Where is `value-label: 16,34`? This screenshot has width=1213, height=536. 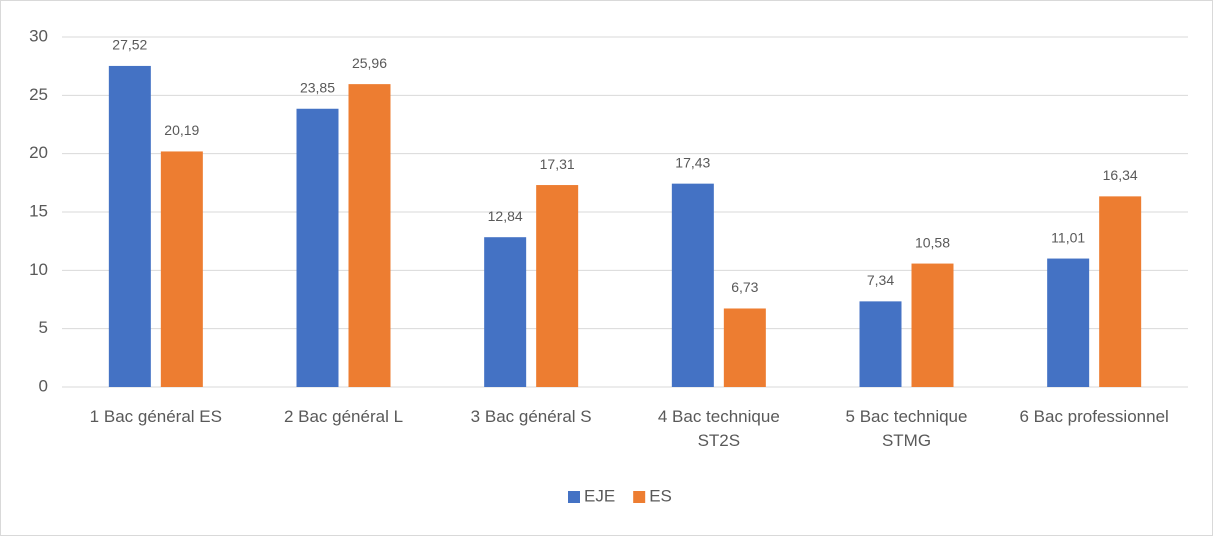 value-label: 16,34 is located at coordinates (1120, 175).